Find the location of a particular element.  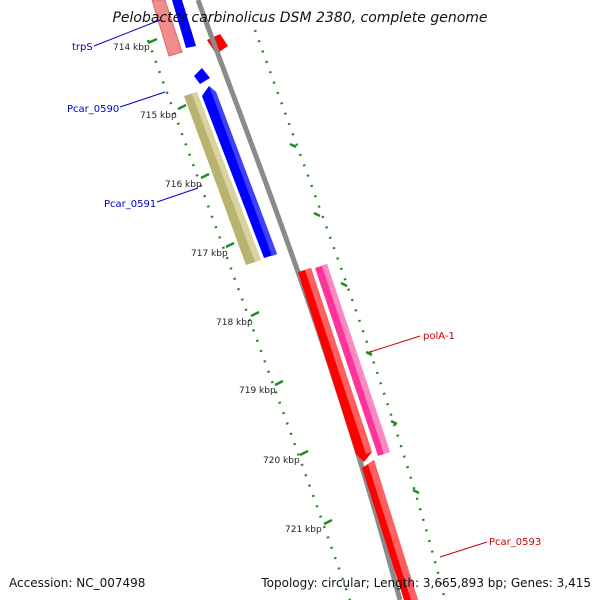

feature-label-Pcar_0593: Pcar_0593 is located at coordinates (515, 542).